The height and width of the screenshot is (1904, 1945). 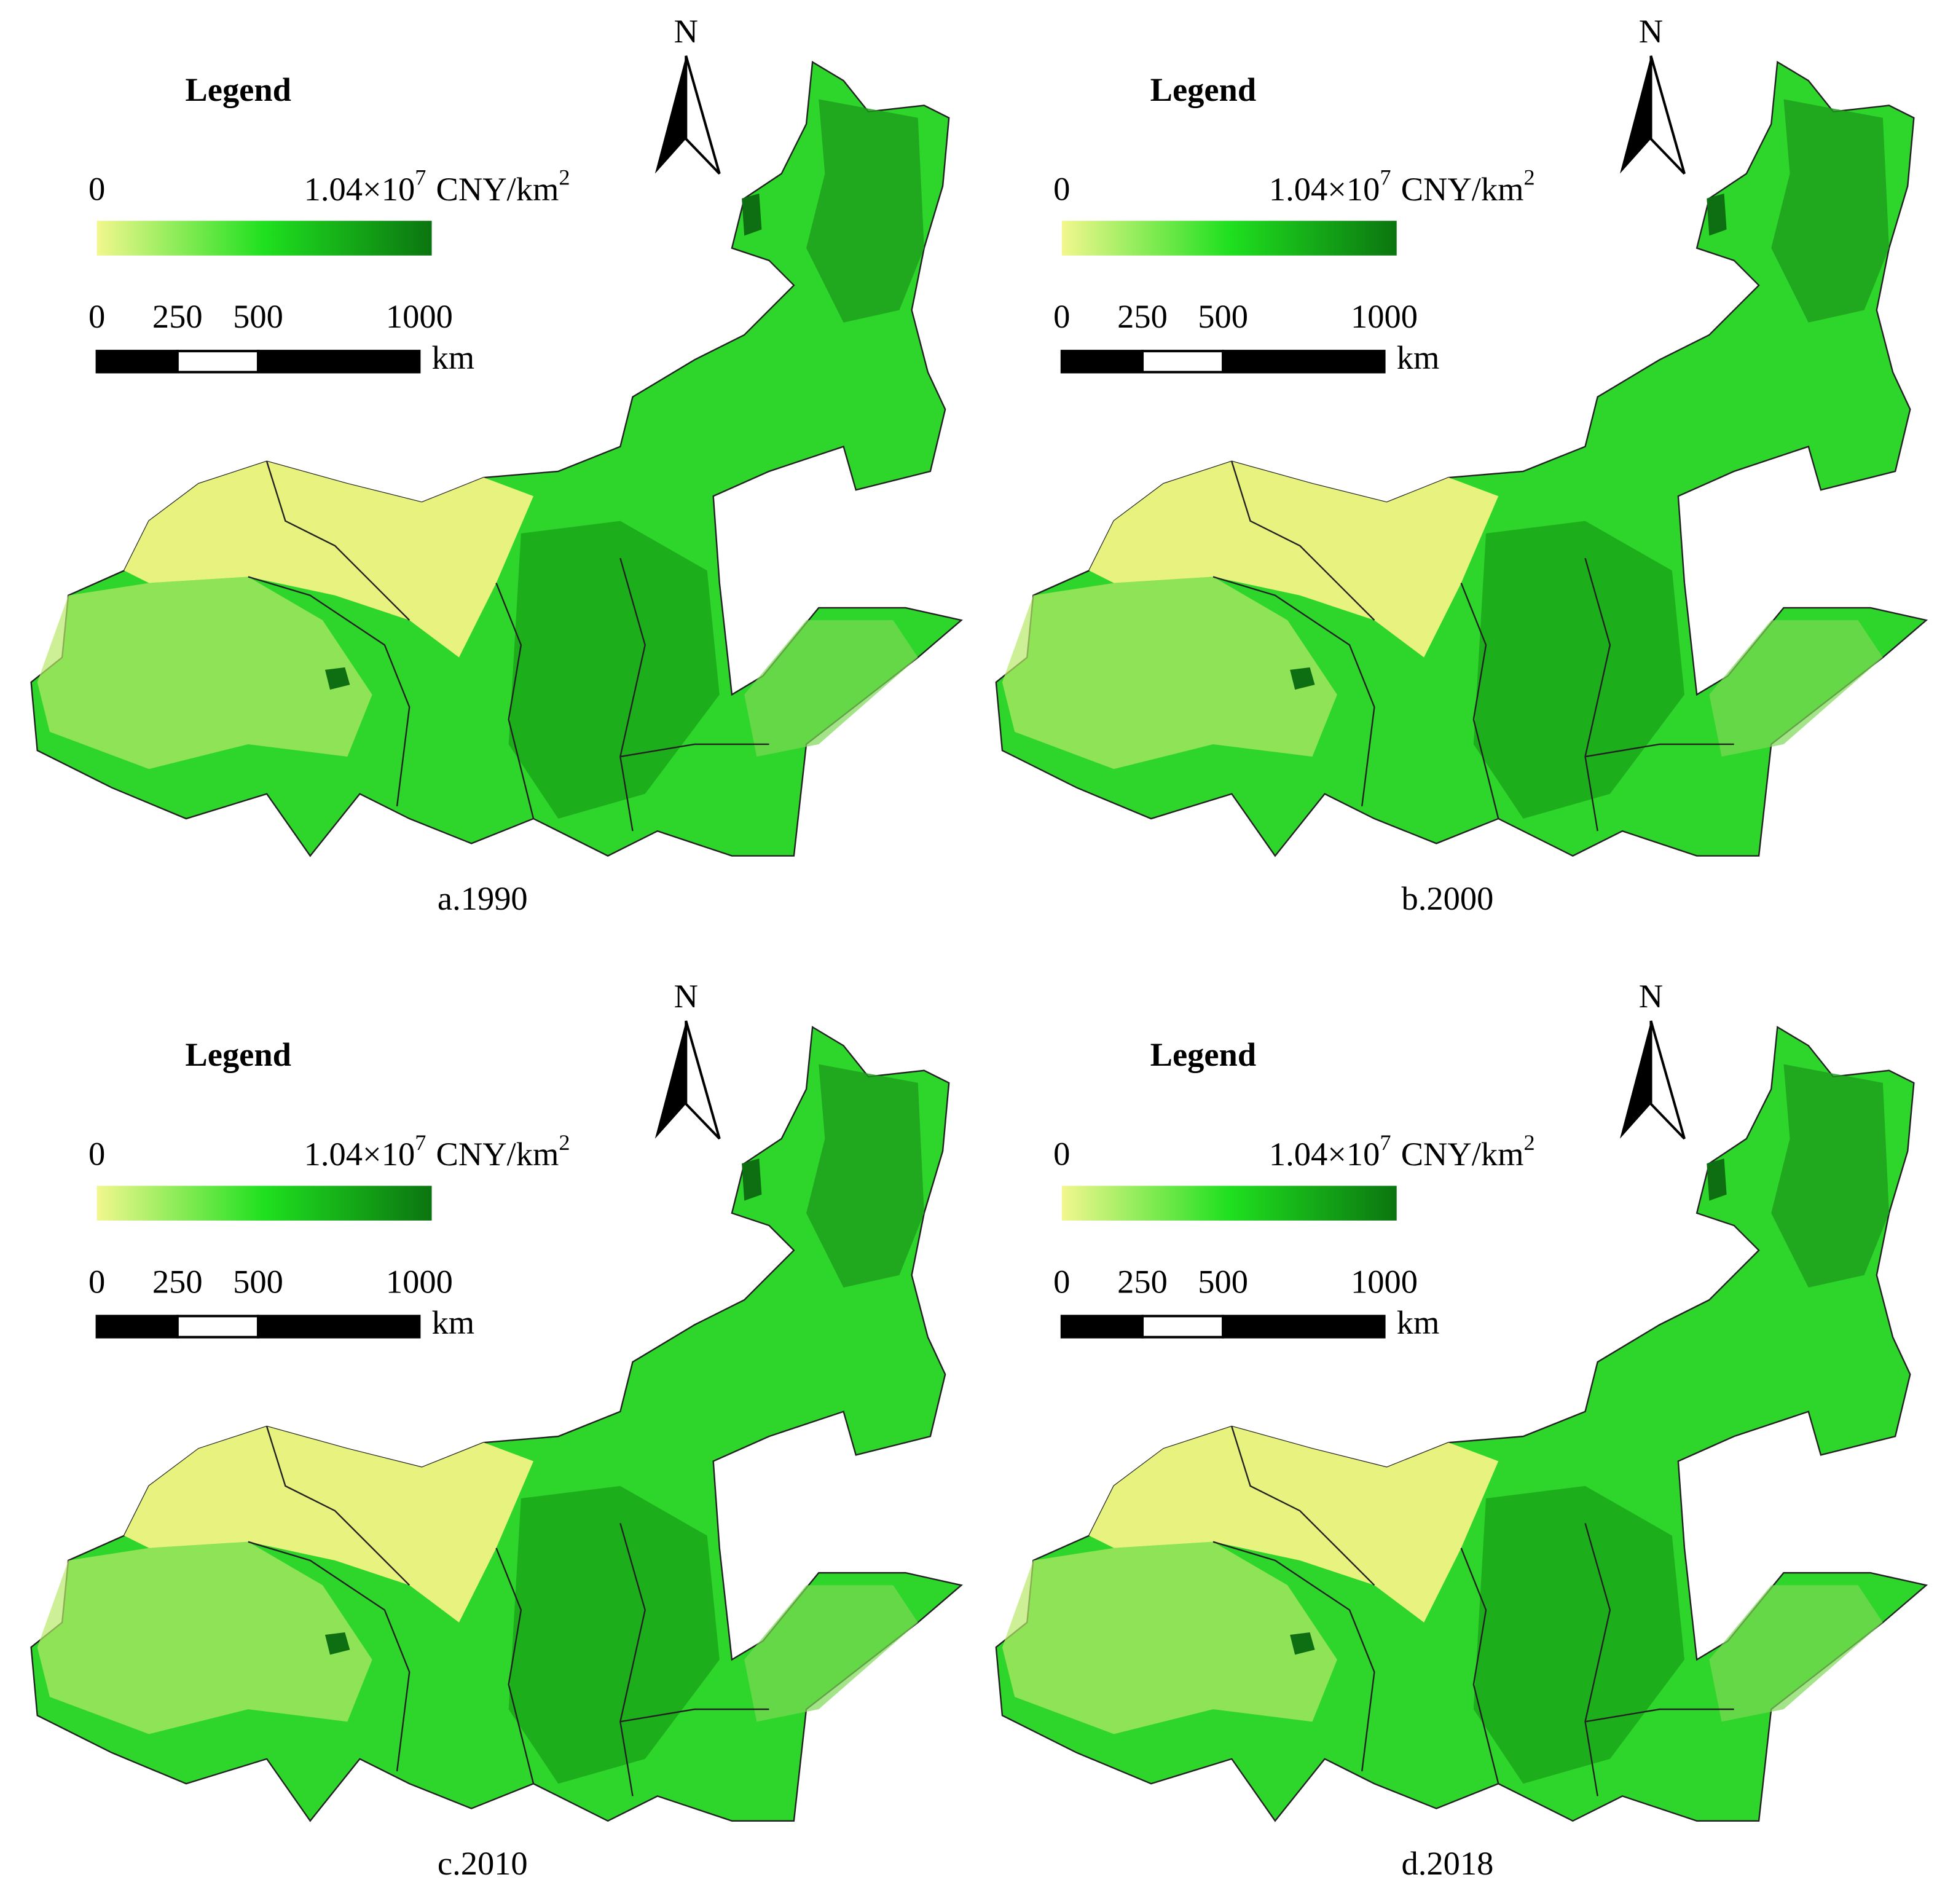 I want to click on panel-caption: a.1990, so click(x=483, y=898).